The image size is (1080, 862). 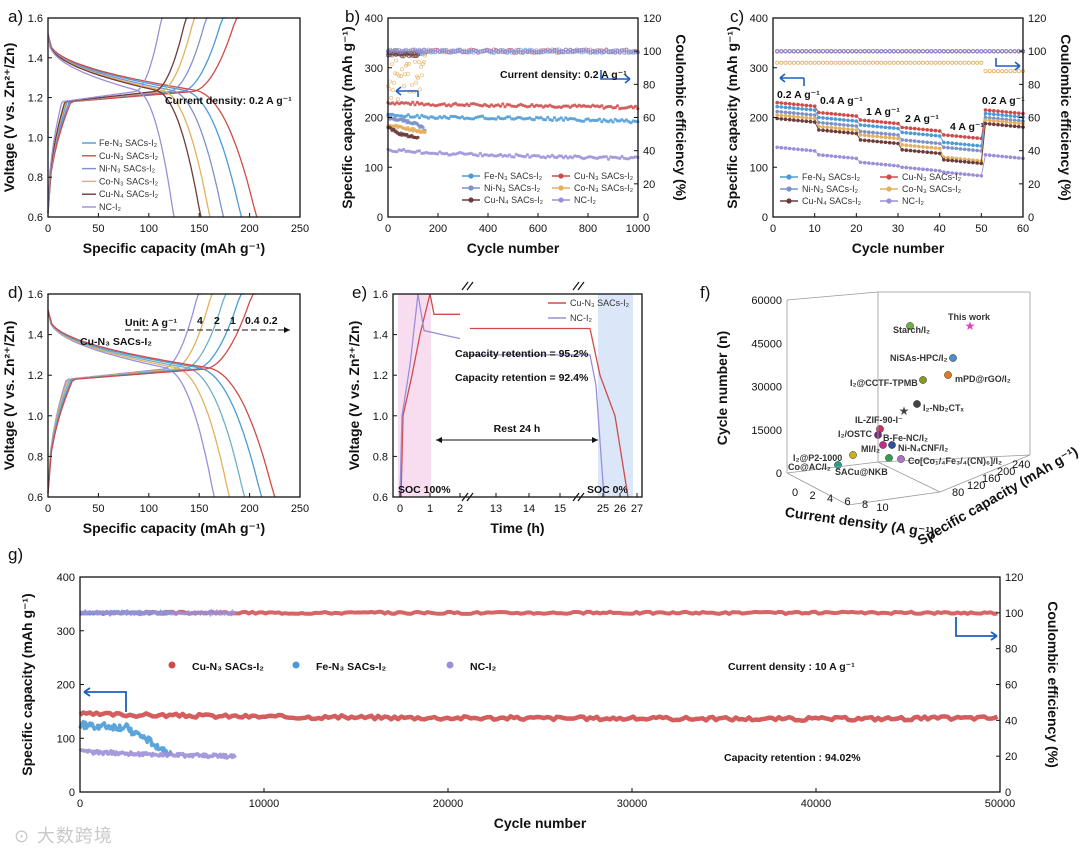 What do you see at coordinates (976, 629) in the screenshot?
I see `g-ce-arrow-icon` at bounding box center [976, 629].